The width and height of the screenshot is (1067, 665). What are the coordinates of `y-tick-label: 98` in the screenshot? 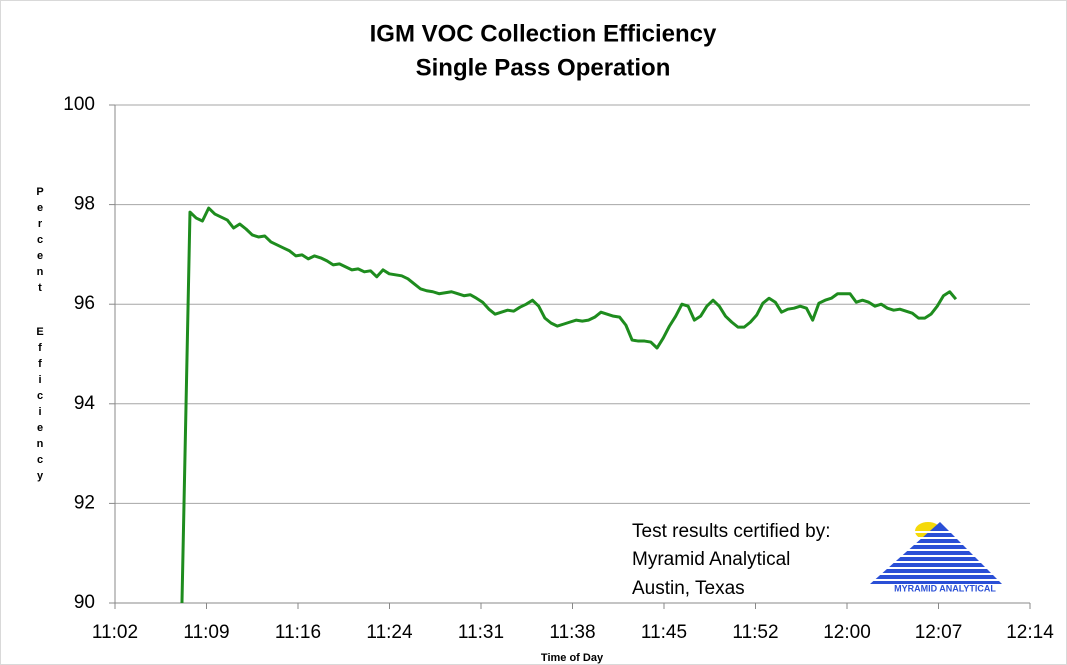 It's located at (84, 204).